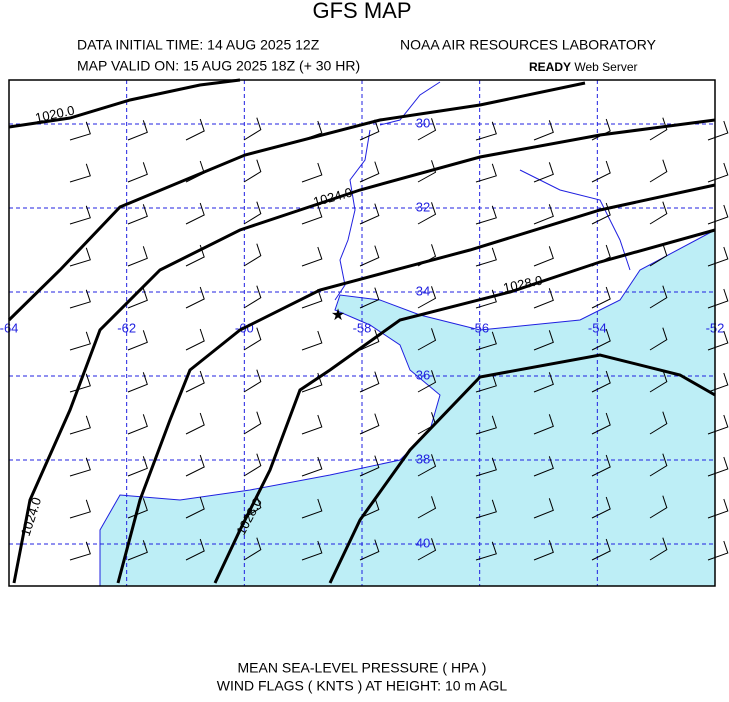  Describe the element at coordinates (550, 67) in the screenshot. I see `server-bold: READY` at that location.